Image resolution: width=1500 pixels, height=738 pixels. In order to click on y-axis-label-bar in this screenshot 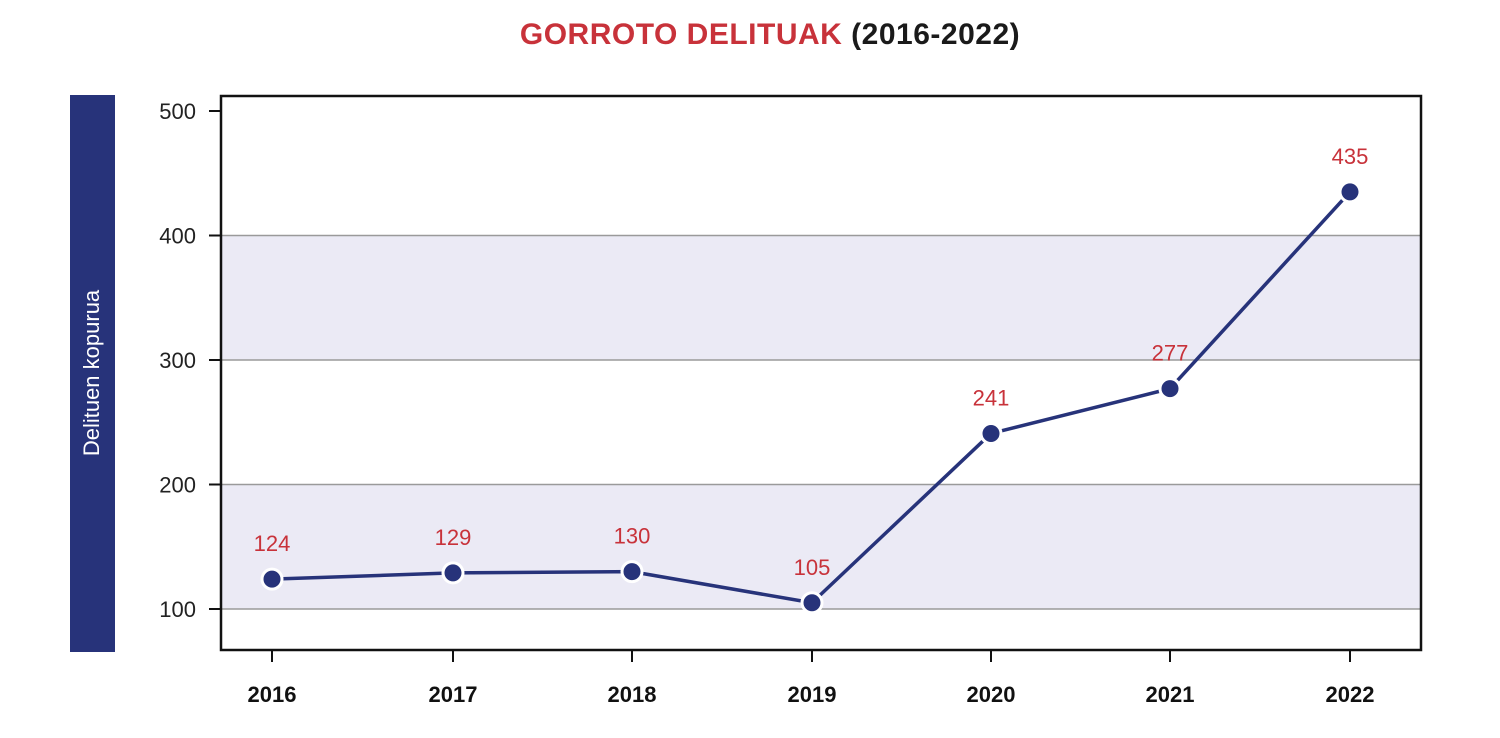, I will do `click(92, 373)`.